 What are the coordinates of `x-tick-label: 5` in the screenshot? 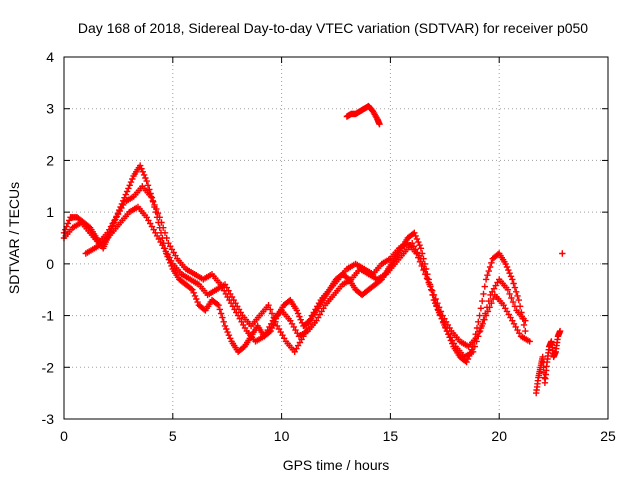 It's located at (173, 436).